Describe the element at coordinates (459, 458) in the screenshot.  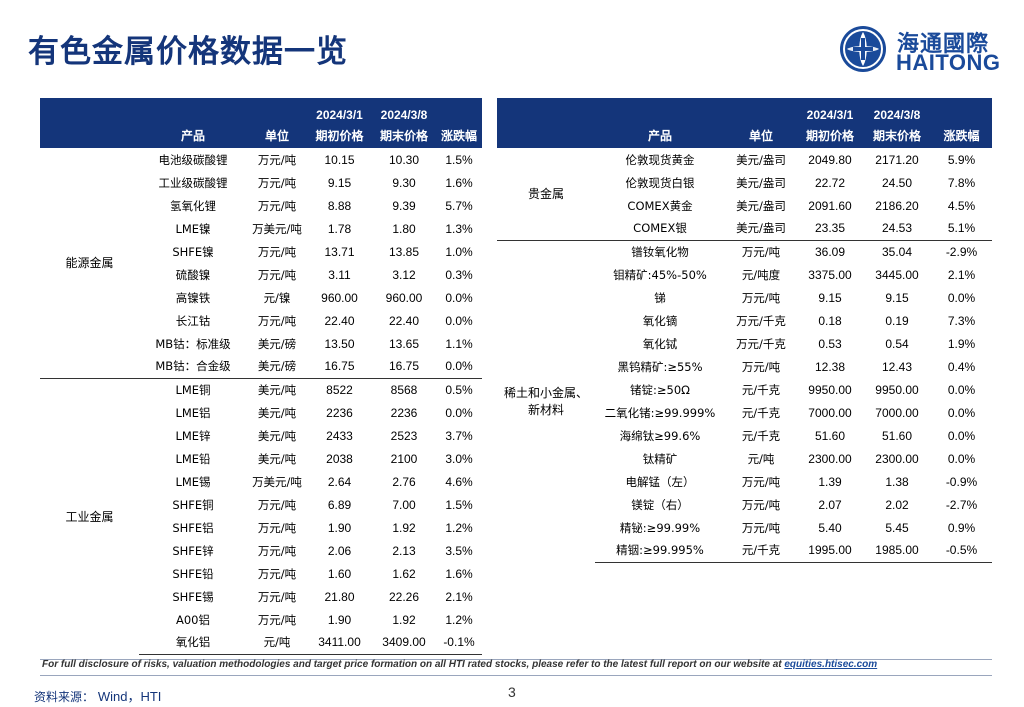
I see `price-change: 3.0%` at that location.